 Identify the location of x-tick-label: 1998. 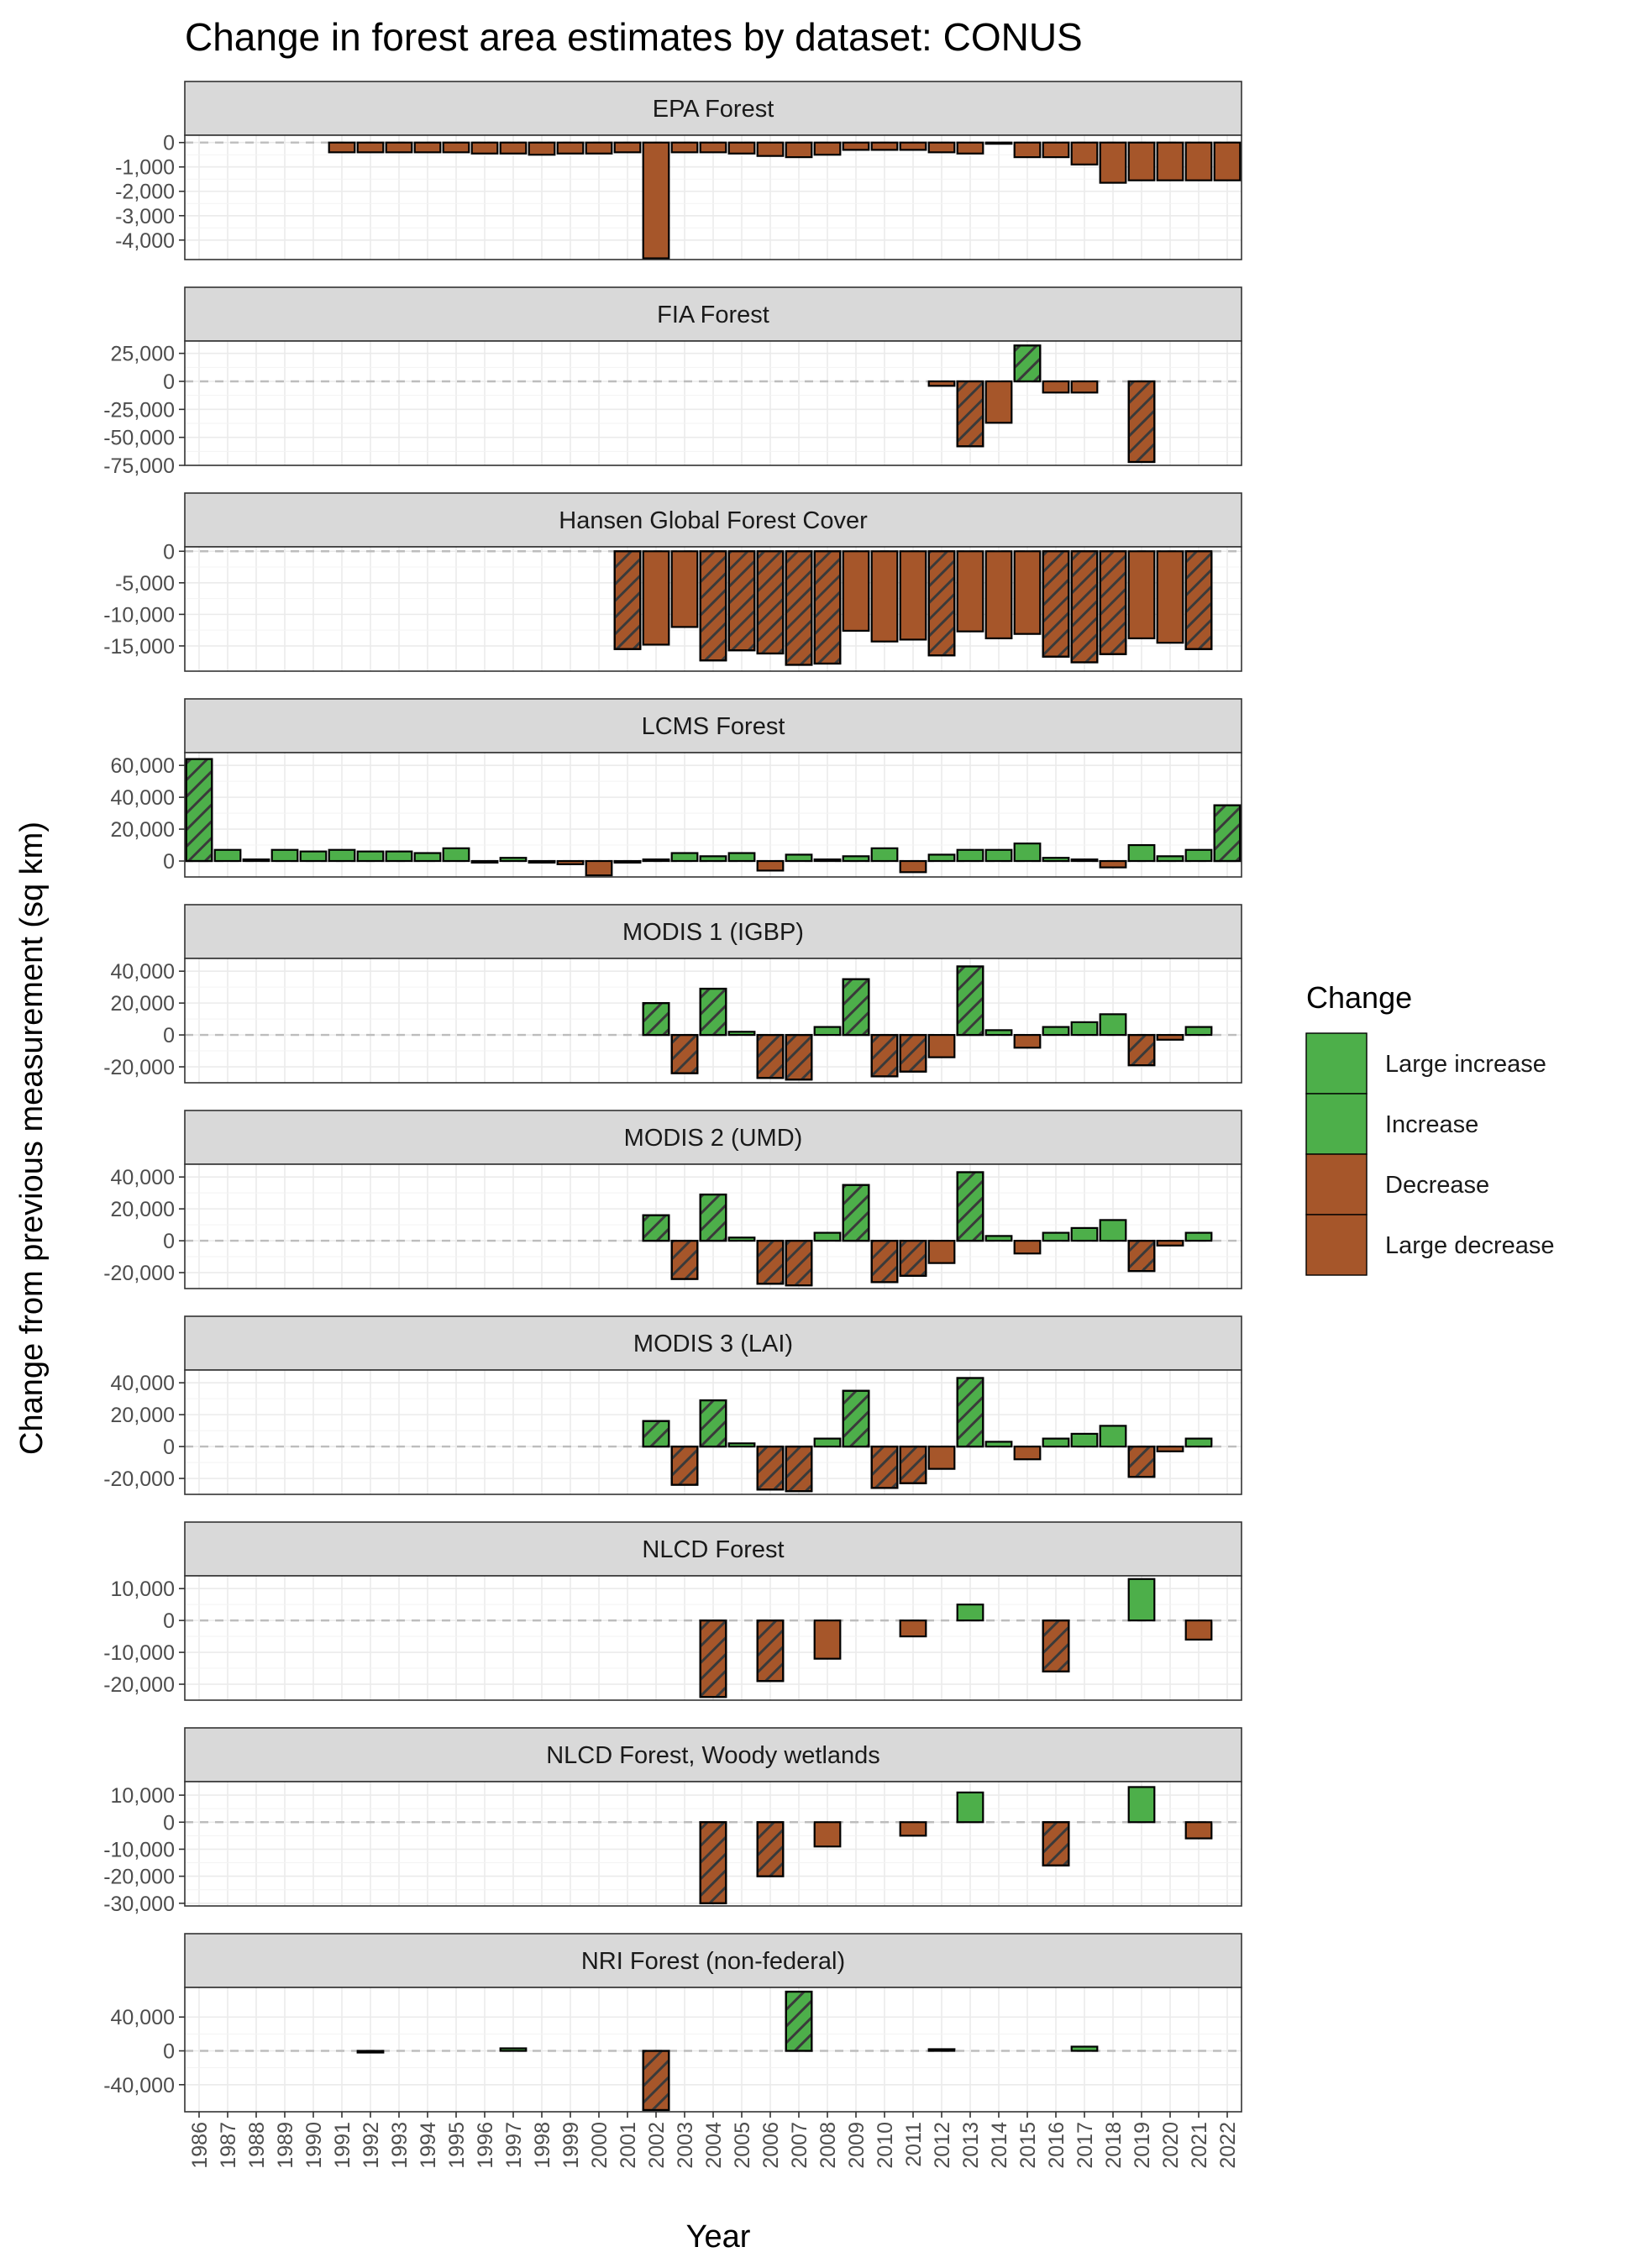
(542, 2145).